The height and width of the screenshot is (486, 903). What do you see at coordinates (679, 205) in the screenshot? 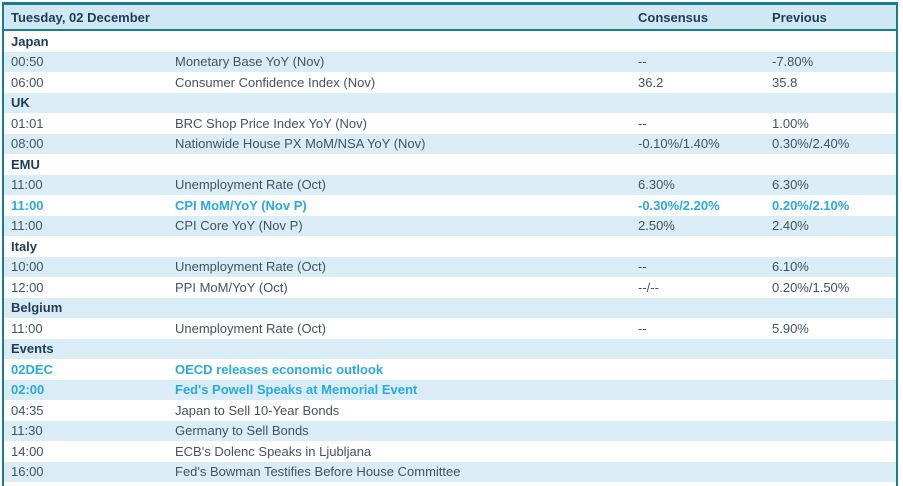
I see `consensus-value: -0.30%/2.20%` at bounding box center [679, 205].